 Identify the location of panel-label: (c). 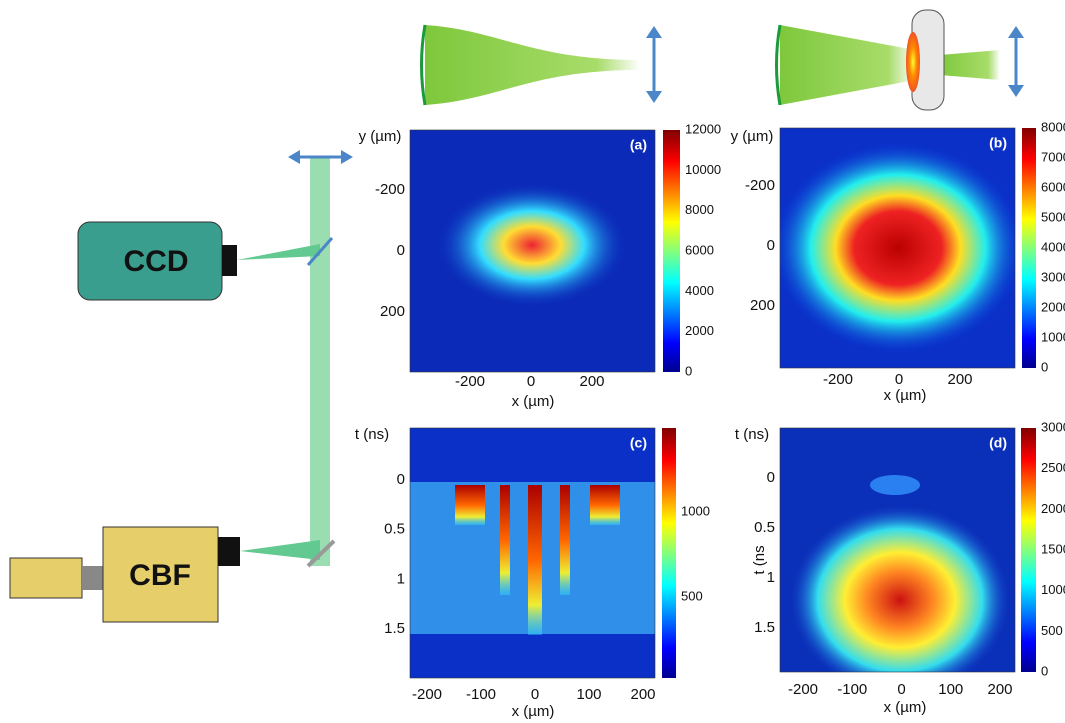
(638, 443).